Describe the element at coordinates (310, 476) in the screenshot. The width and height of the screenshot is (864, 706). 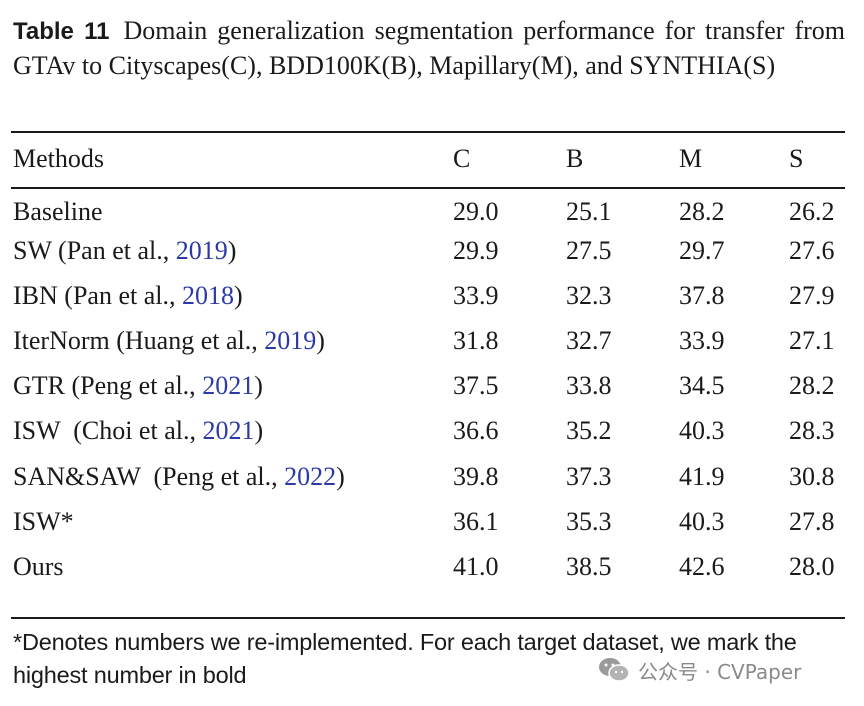
I see `citation-year-link: 2022` at that location.